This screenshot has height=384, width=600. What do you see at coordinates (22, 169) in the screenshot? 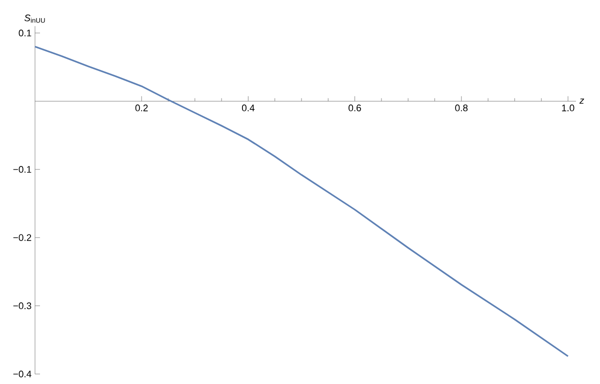
I see `y-tick-label: −0.1` at bounding box center [22, 169].